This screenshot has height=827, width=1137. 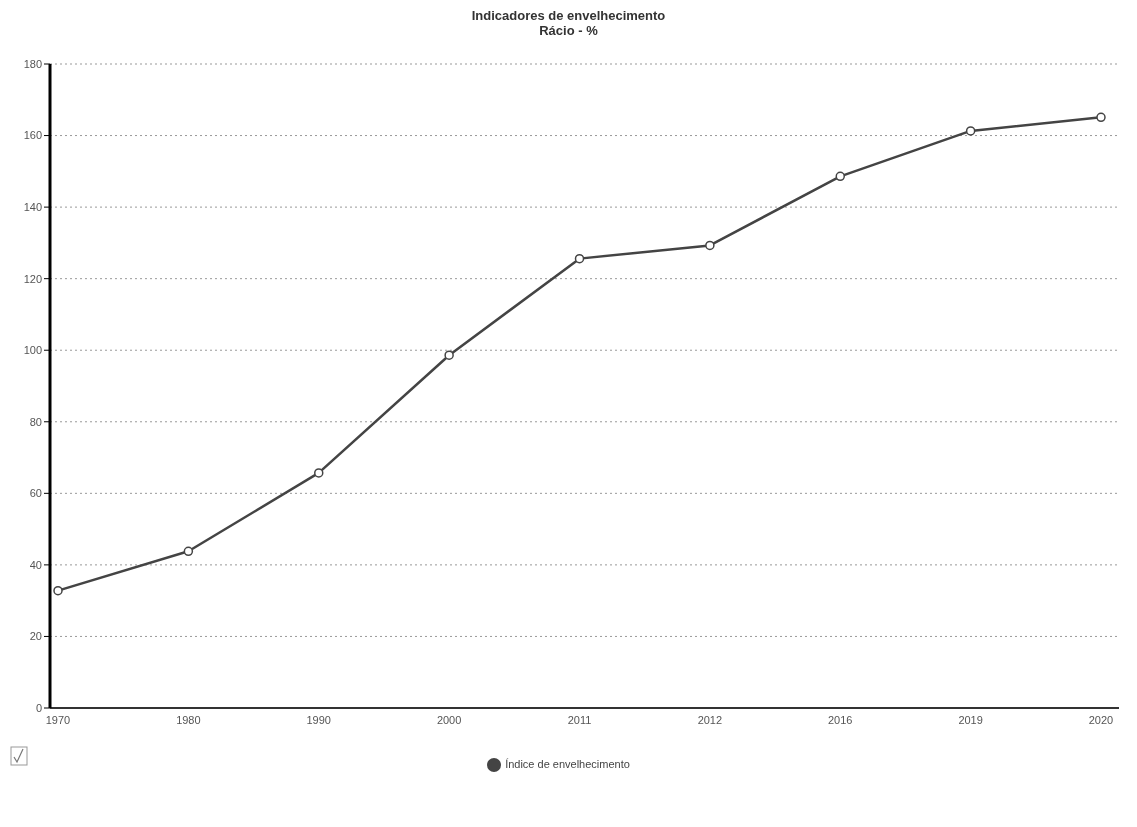 I want to click on x-tick-label: 2000, so click(x=449, y=719).